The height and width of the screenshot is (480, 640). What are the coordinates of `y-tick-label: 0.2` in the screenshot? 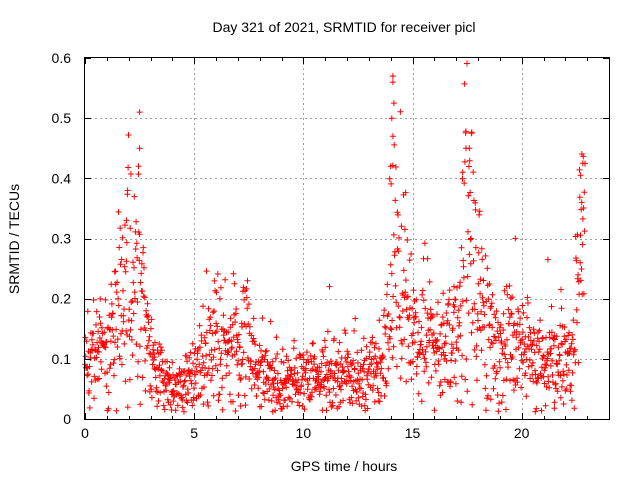 It's located at (62, 299).